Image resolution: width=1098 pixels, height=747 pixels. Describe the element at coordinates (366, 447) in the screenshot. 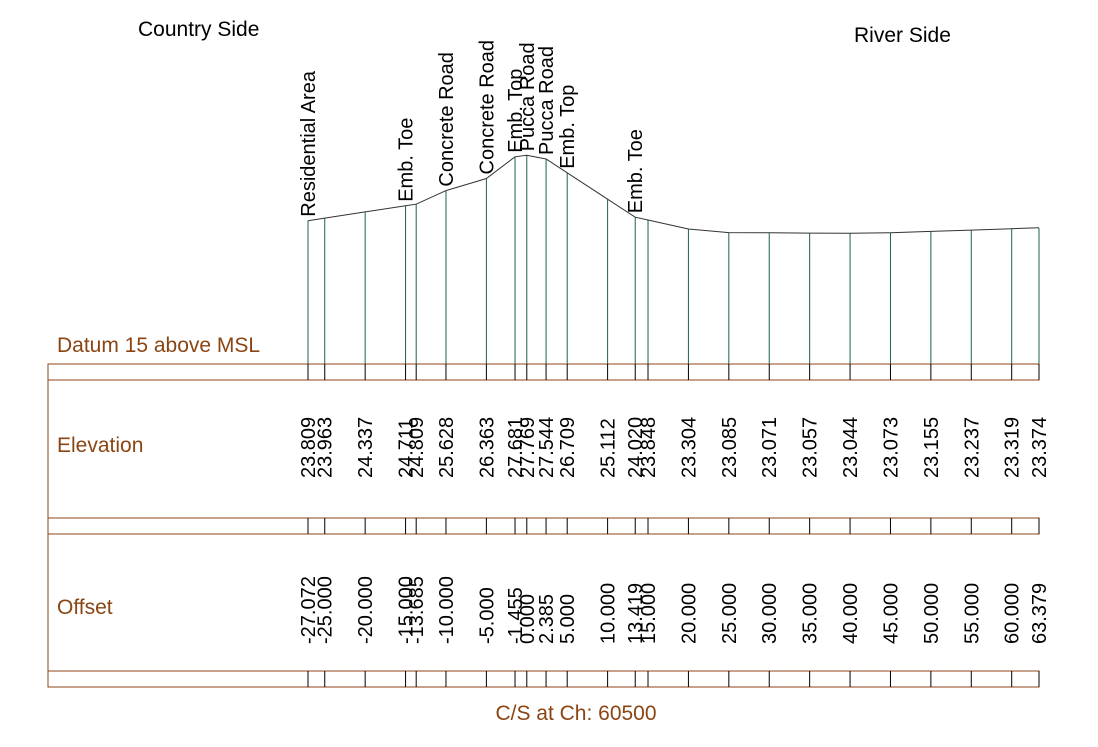

I see `elevation-value-2: 24.337` at that location.